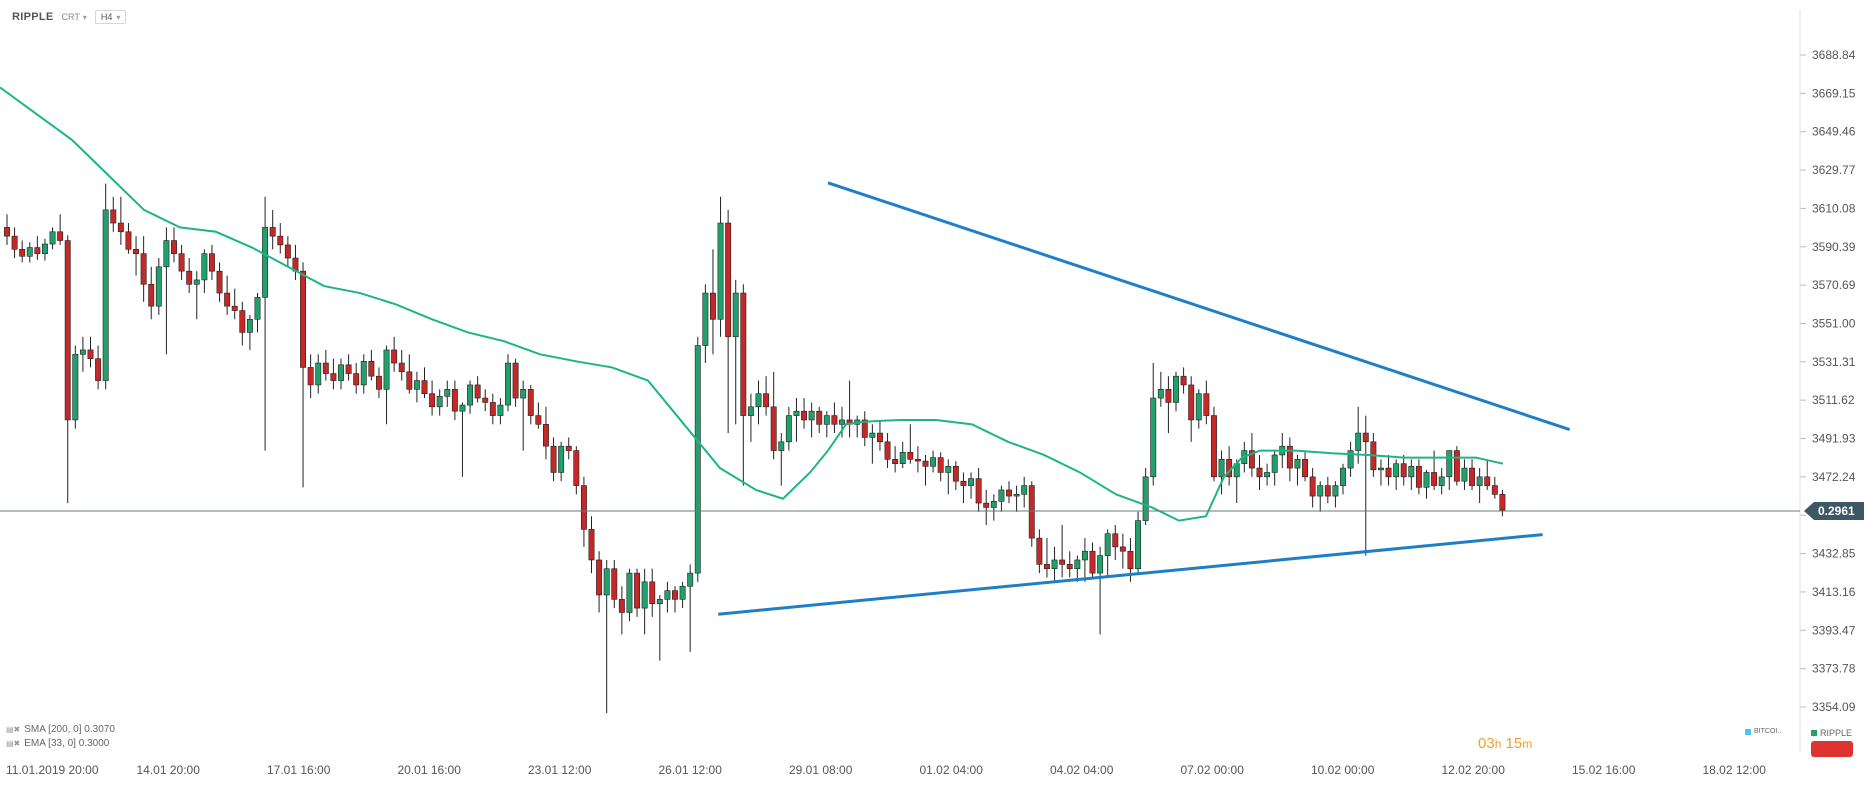 This screenshot has width=1866, height=788. I want to click on timeframe-dropdown: H4 ▾, so click(110, 17).